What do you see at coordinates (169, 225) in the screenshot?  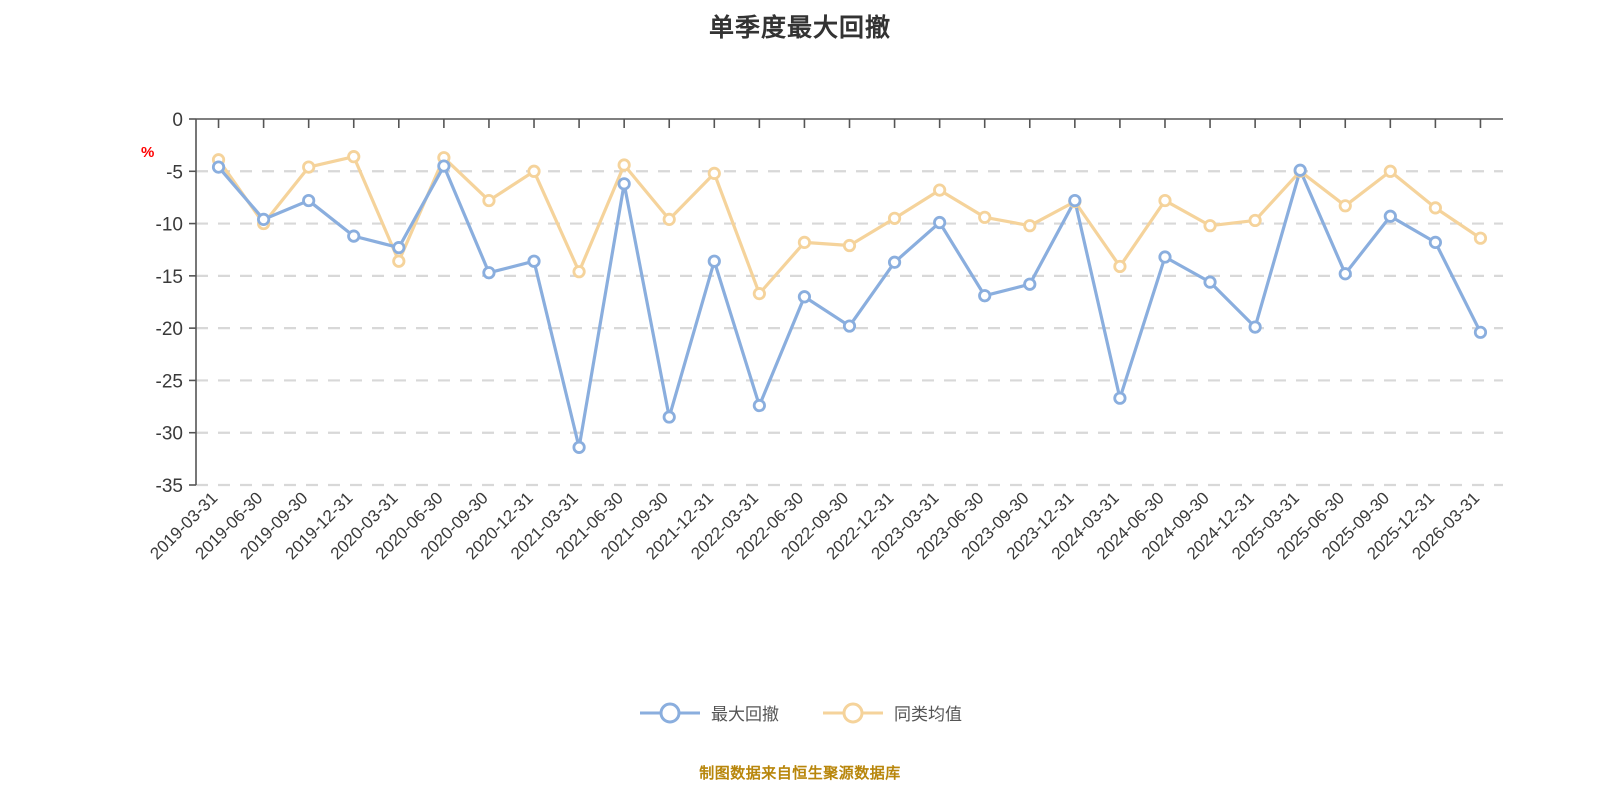 I see `y-tick-label: -10` at bounding box center [169, 225].